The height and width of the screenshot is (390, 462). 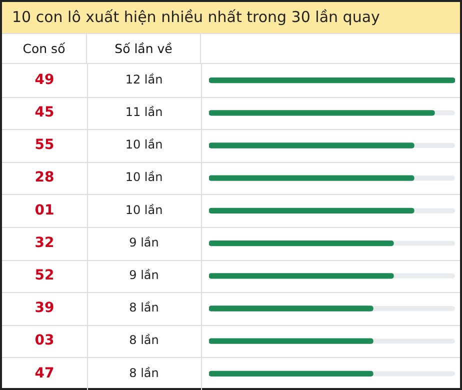 What do you see at coordinates (44, 276) in the screenshot?
I see `y-tick-label: 52` at bounding box center [44, 276].